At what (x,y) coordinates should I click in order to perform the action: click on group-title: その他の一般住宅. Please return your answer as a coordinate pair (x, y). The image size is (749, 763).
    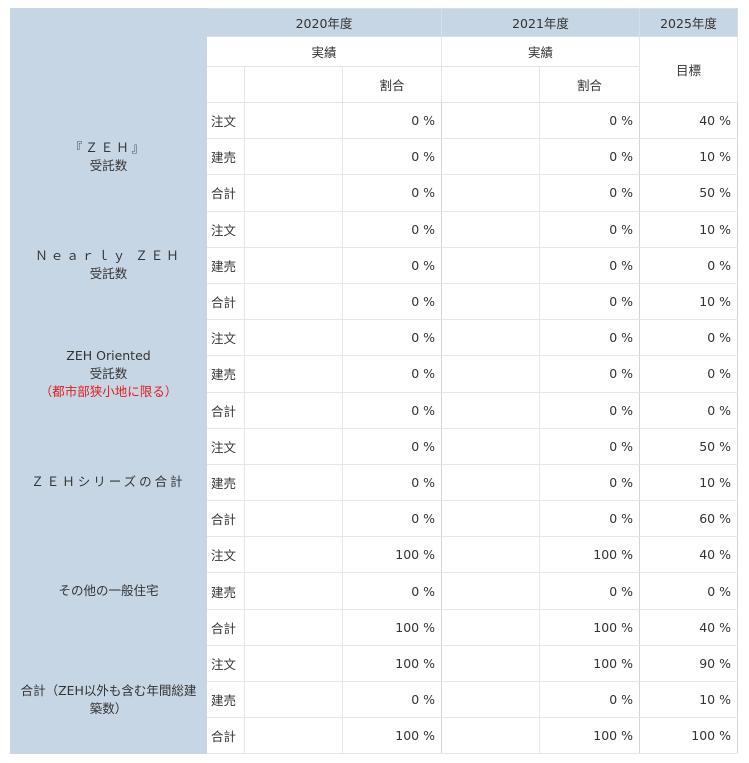
    Looking at the image, I should click on (108, 591).